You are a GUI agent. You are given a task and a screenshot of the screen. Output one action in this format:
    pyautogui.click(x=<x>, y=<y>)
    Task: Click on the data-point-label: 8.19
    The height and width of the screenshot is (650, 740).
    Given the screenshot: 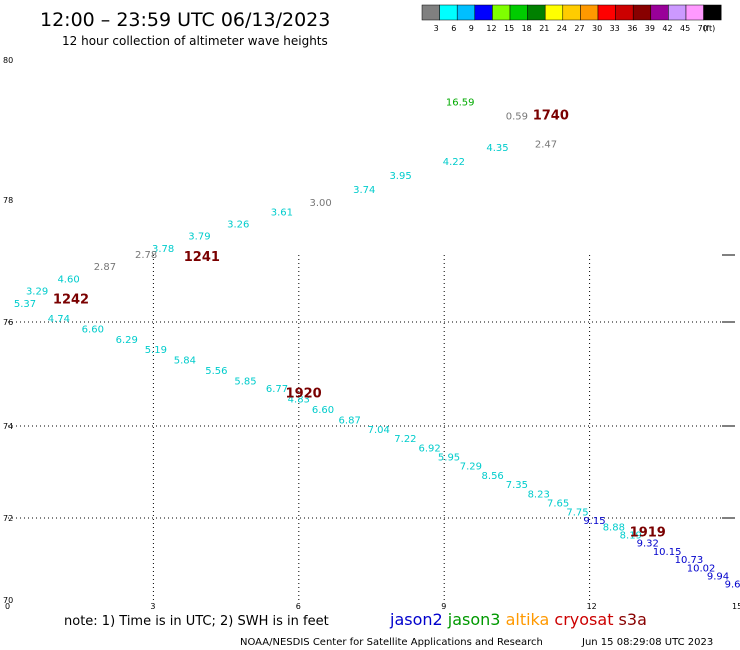 What is the action you would take?
    pyautogui.click(x=631, y=536)
    